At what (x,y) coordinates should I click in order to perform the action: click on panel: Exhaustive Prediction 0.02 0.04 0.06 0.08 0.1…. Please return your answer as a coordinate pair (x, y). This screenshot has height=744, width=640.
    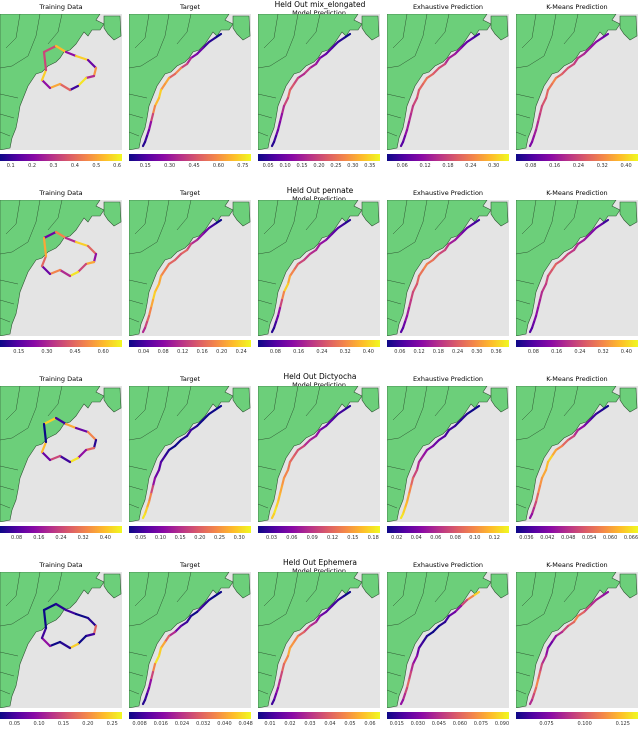
    Looking at the image, I should click on (448, 465).